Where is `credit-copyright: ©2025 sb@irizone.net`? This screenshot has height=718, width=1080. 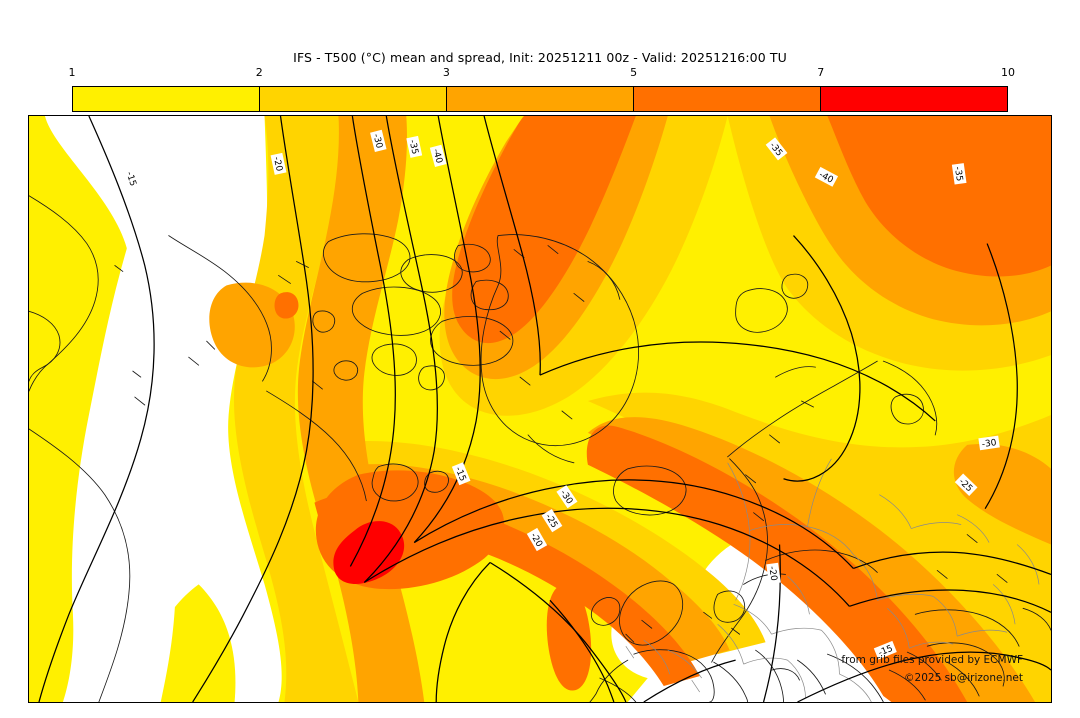
credit-copyright: ©2025 sb@irizone.net is located at coordinates (963, 678).